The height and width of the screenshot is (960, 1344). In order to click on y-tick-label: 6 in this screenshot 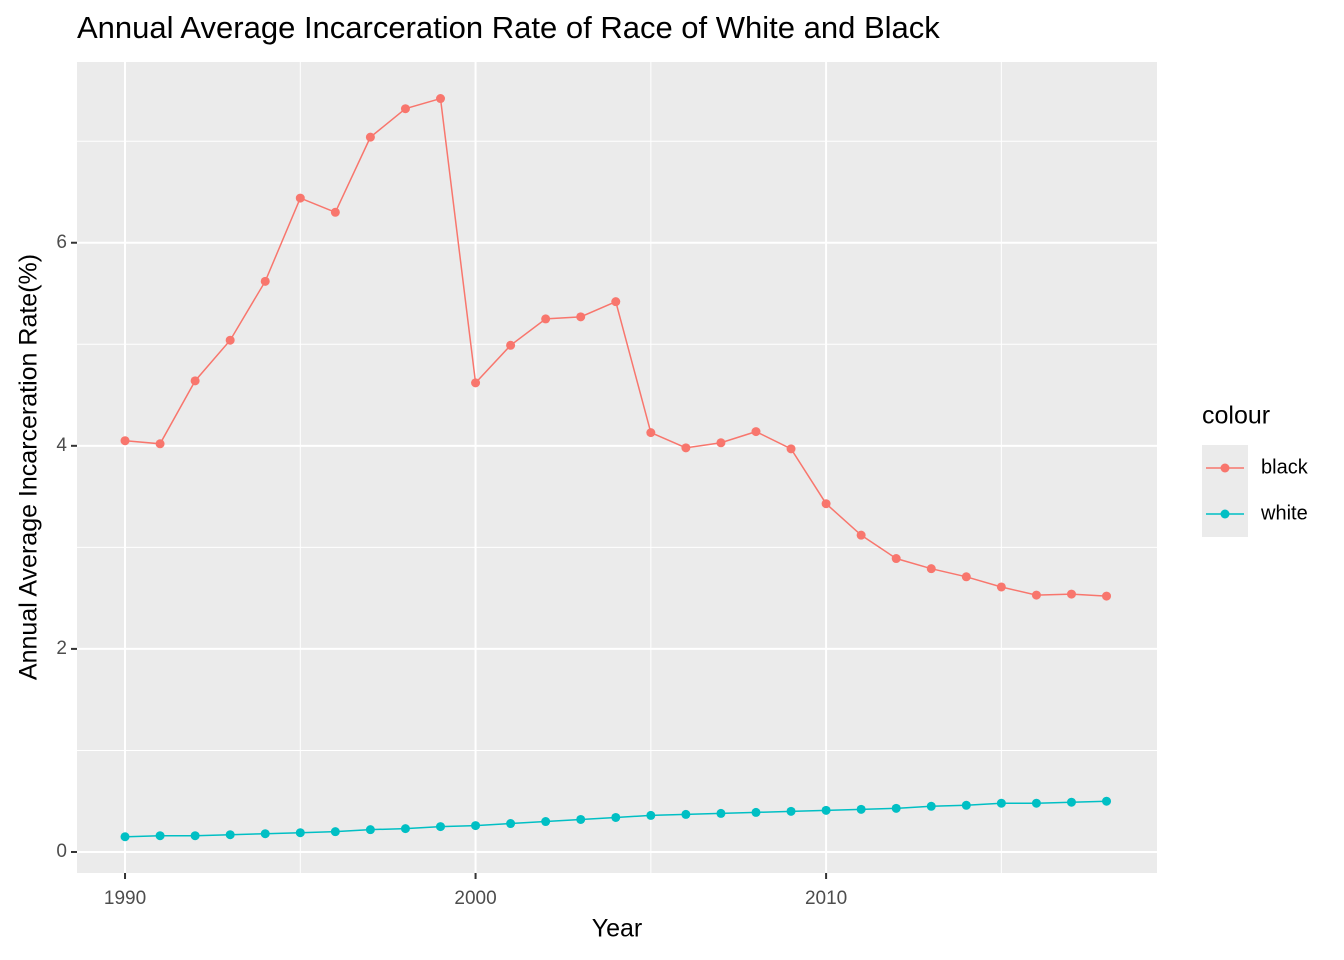, I will do `click(61, 242)`.